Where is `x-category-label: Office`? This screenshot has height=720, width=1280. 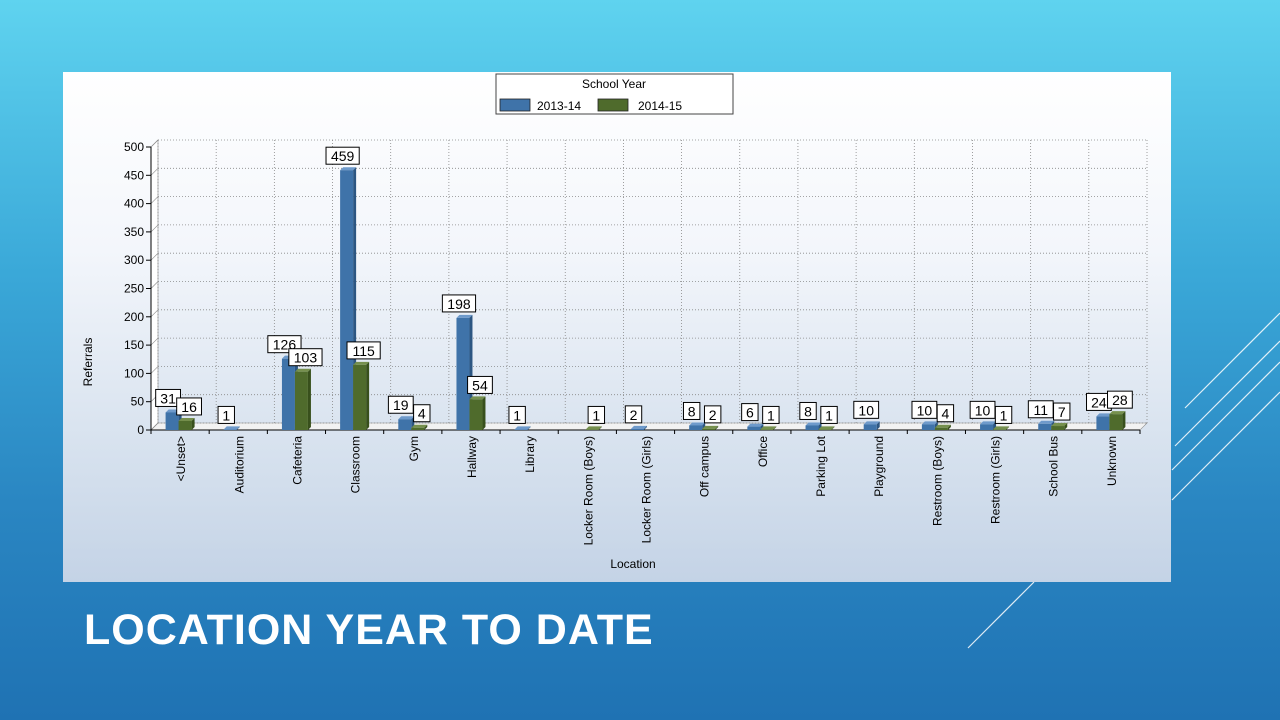
x-category-label: Office is located at coordinates (763, 451).